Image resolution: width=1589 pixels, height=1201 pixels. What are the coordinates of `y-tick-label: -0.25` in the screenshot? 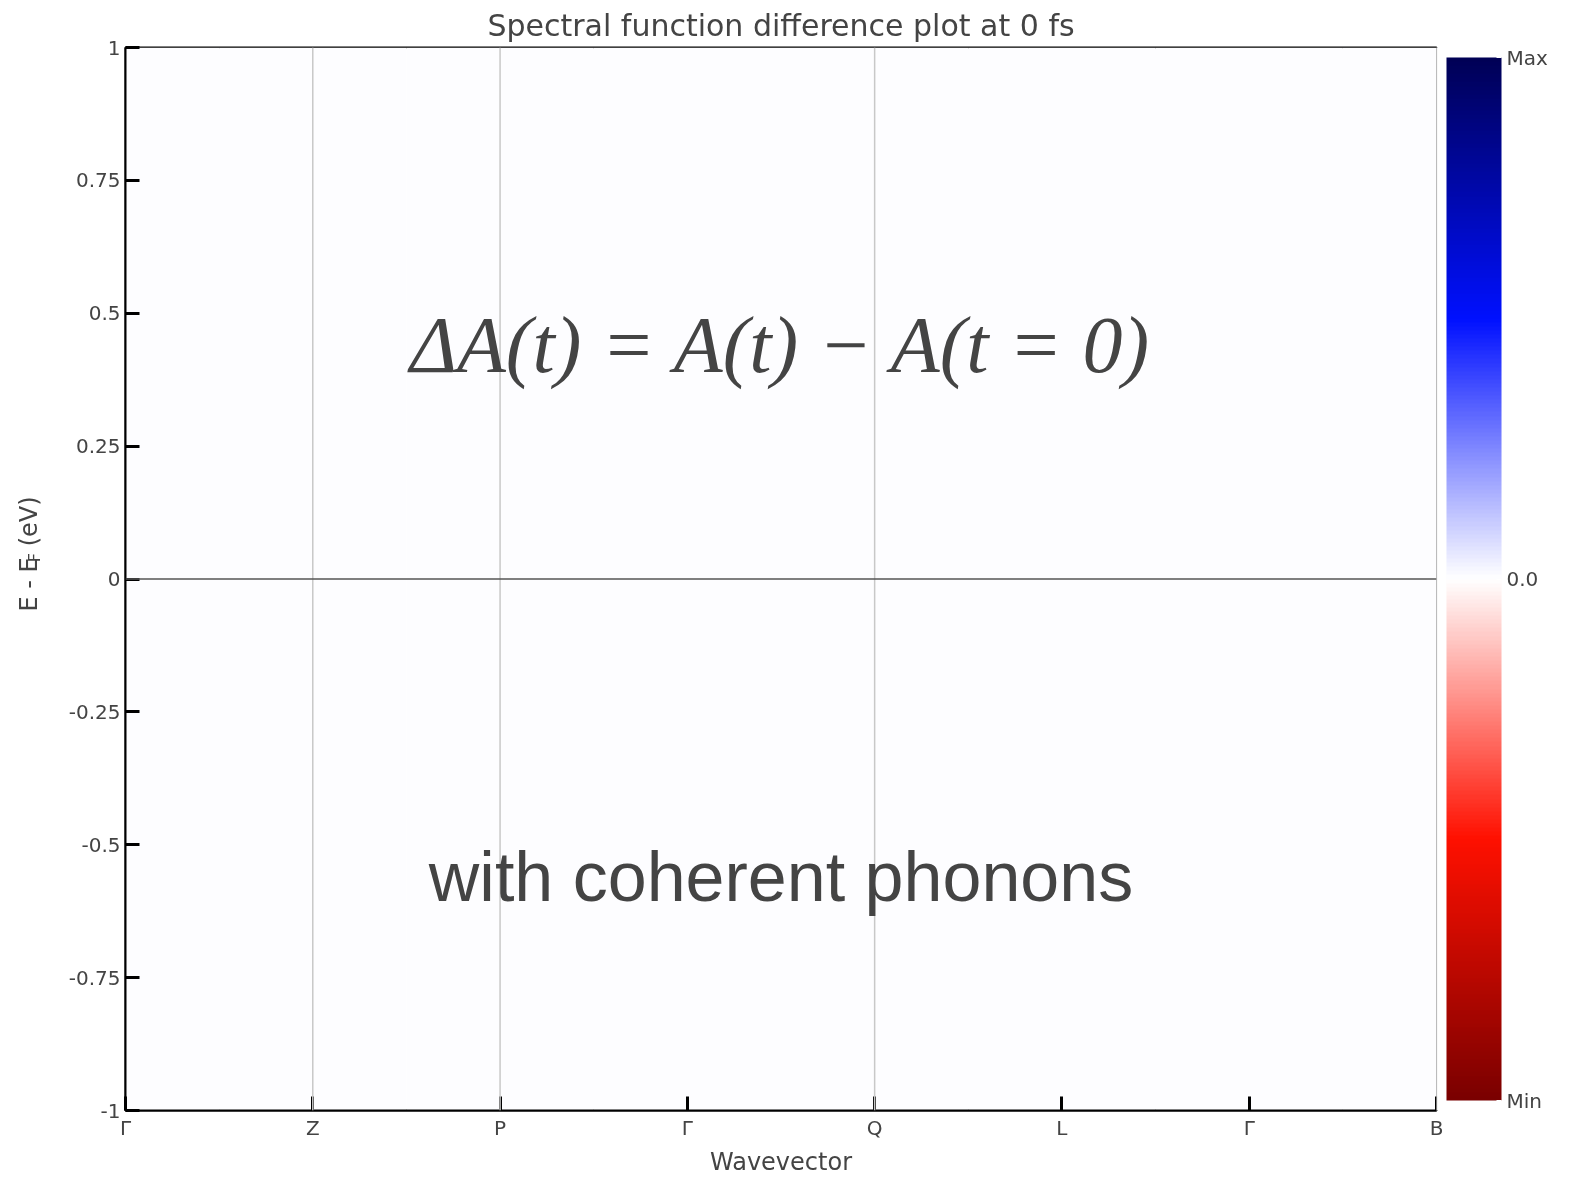 It's located at (94, 711).